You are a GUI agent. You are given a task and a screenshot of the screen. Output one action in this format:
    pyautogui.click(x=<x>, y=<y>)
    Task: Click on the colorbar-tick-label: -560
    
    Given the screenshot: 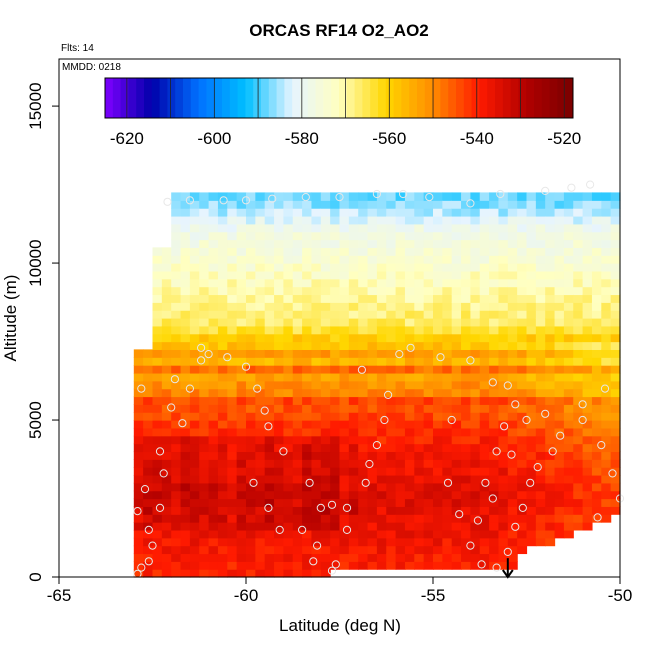 What is the action you would take?
    pyautogui.click(x=389, y=138)
    